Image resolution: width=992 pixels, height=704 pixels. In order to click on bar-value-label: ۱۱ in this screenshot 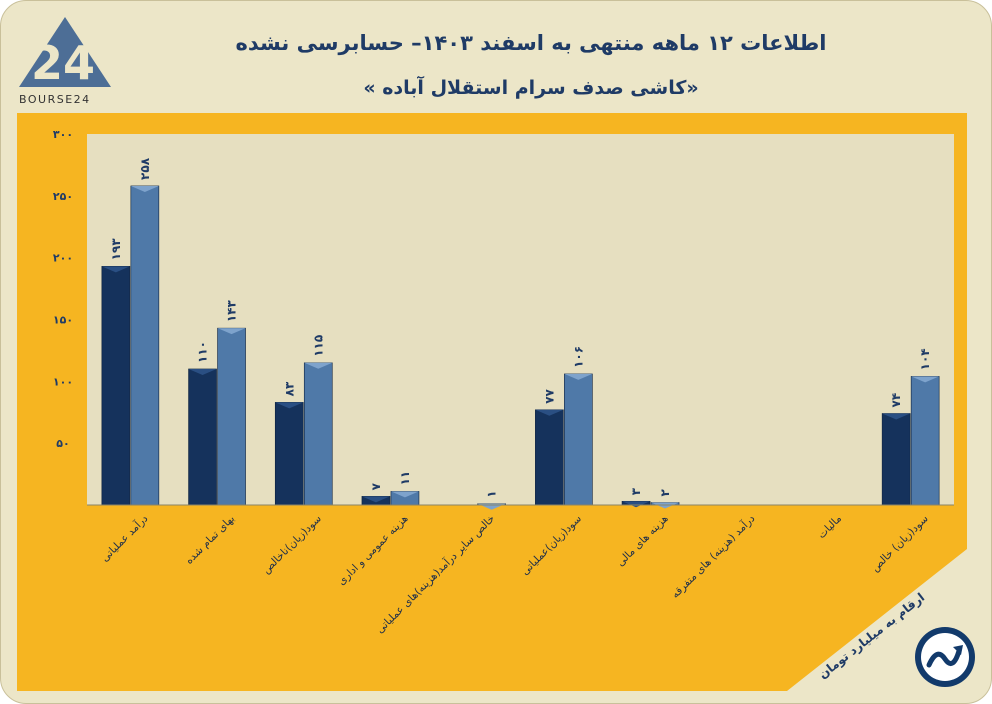, I will do `click(405, 478)`.